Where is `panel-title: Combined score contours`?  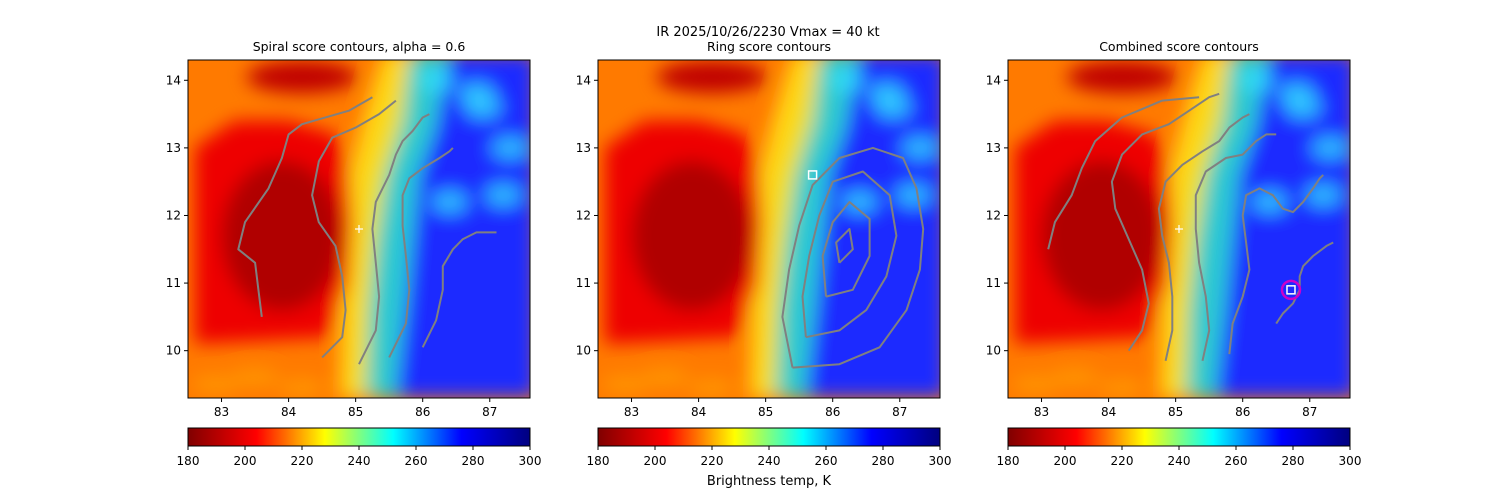
panel-title: Combined score contours is located at coordinates (1179, 46).